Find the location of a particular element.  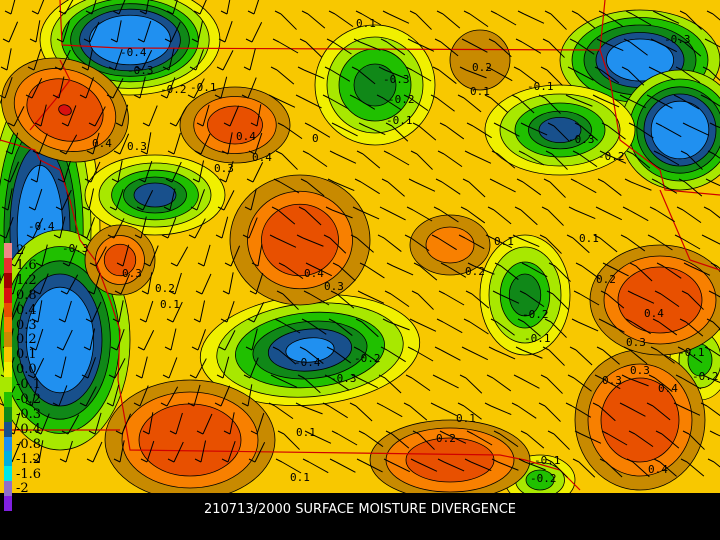

legend-label: 0.0 is located at coordinates (26, 370).